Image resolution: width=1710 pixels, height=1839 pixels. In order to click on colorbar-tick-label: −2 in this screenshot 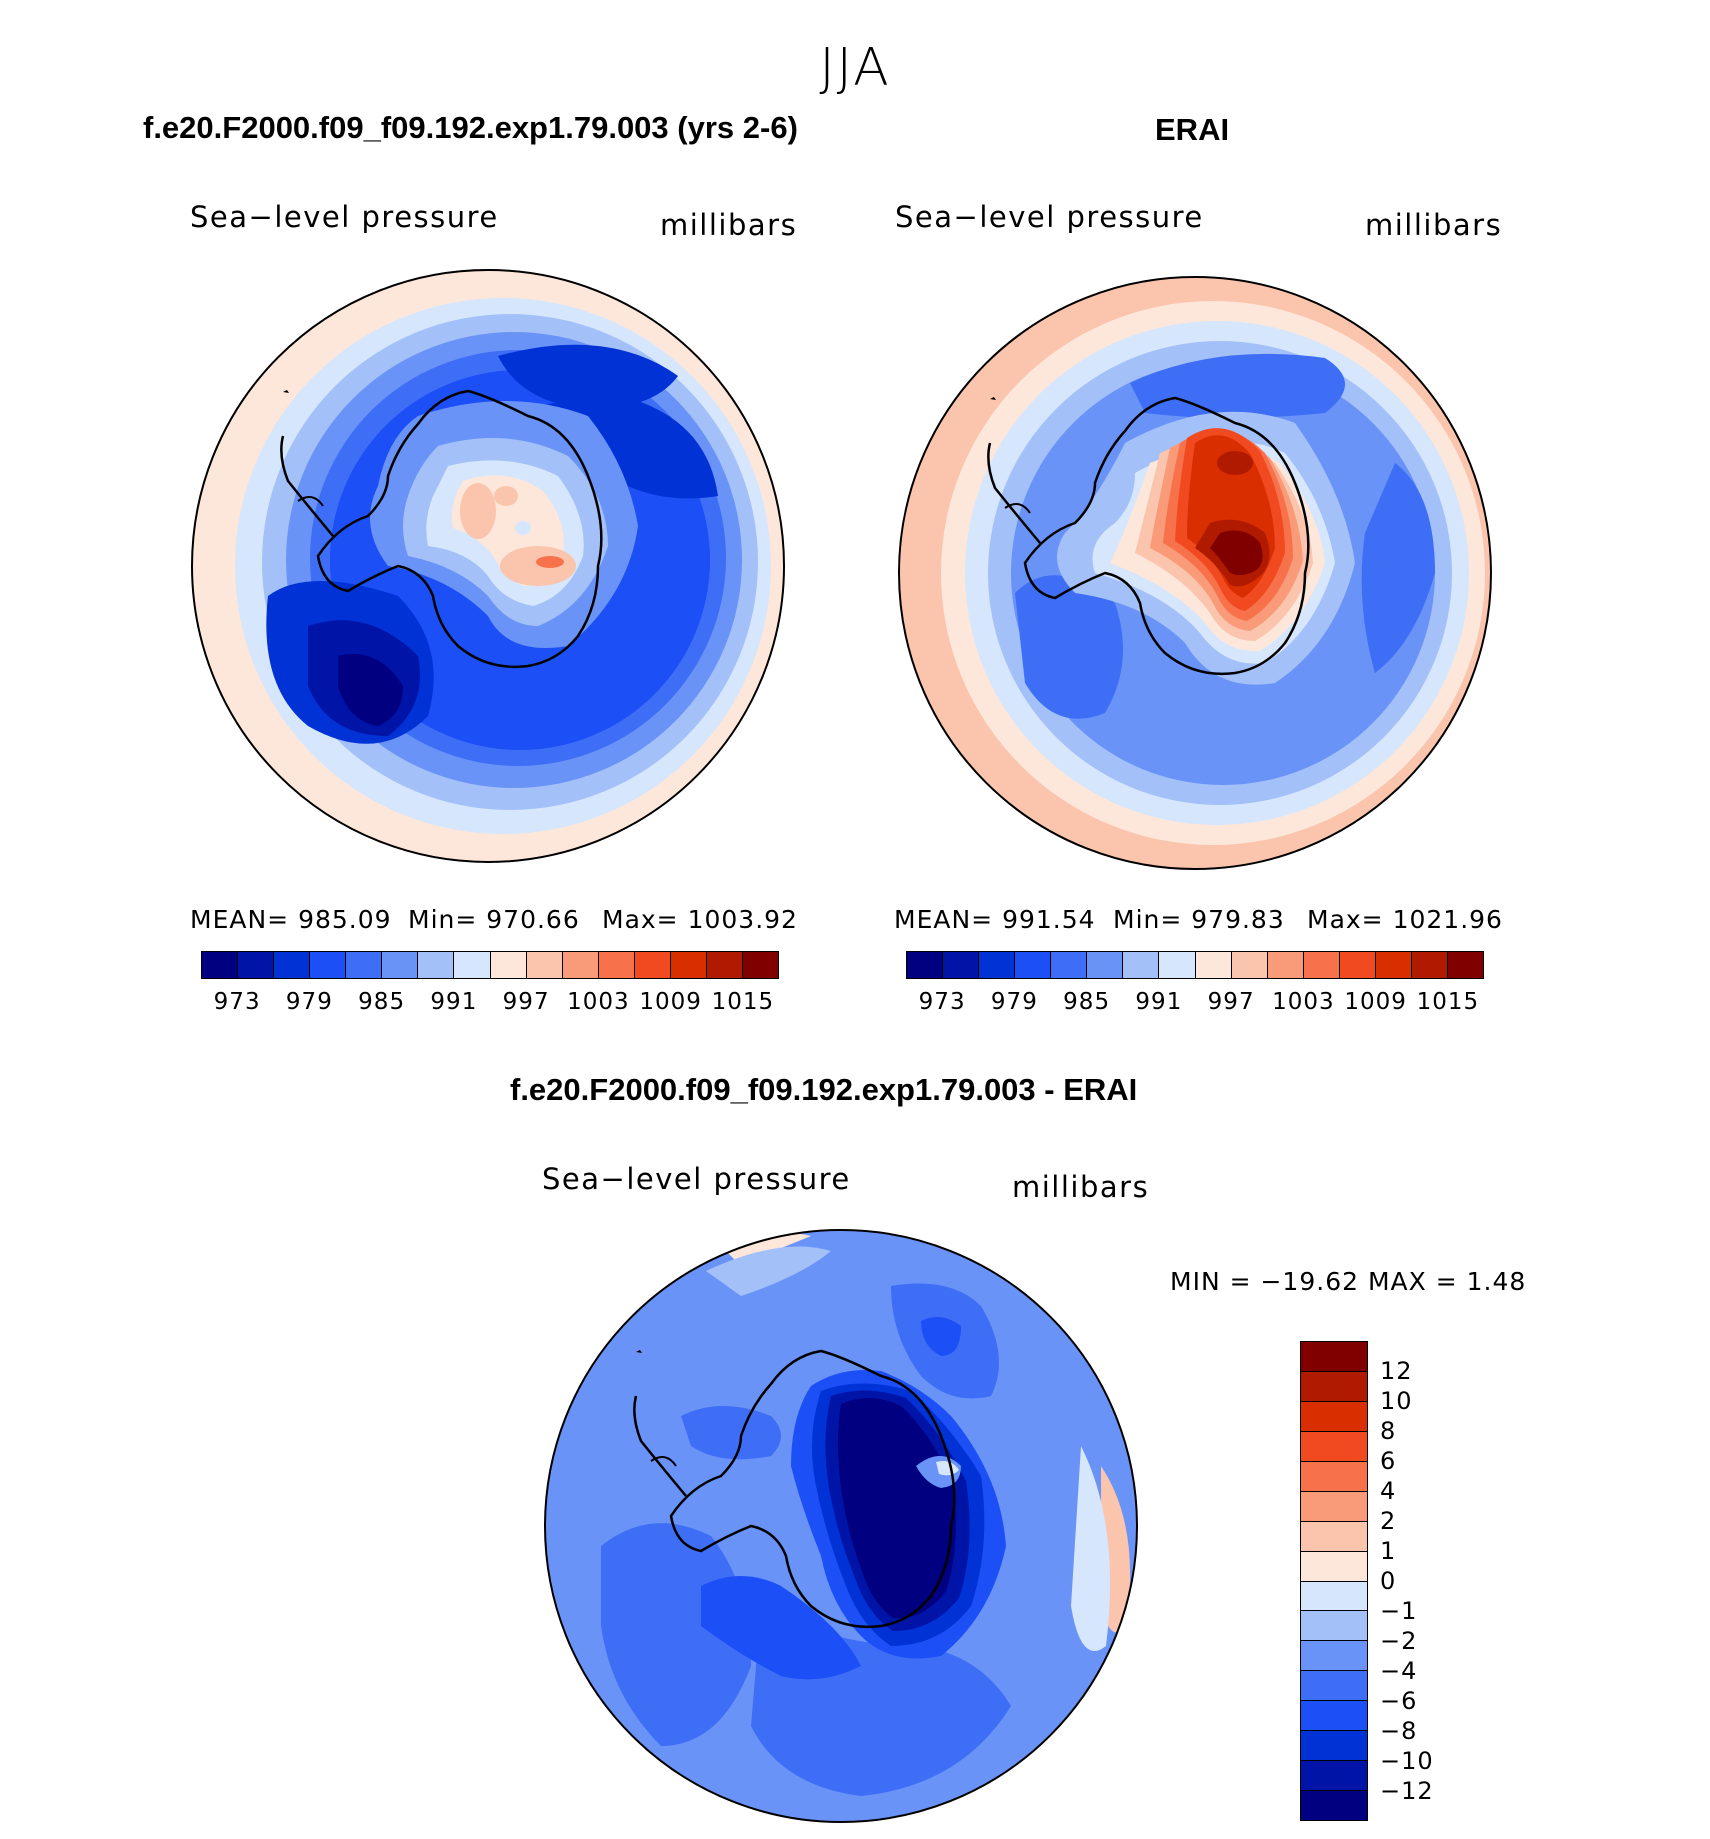, I will do `click(1399, 1641)`.